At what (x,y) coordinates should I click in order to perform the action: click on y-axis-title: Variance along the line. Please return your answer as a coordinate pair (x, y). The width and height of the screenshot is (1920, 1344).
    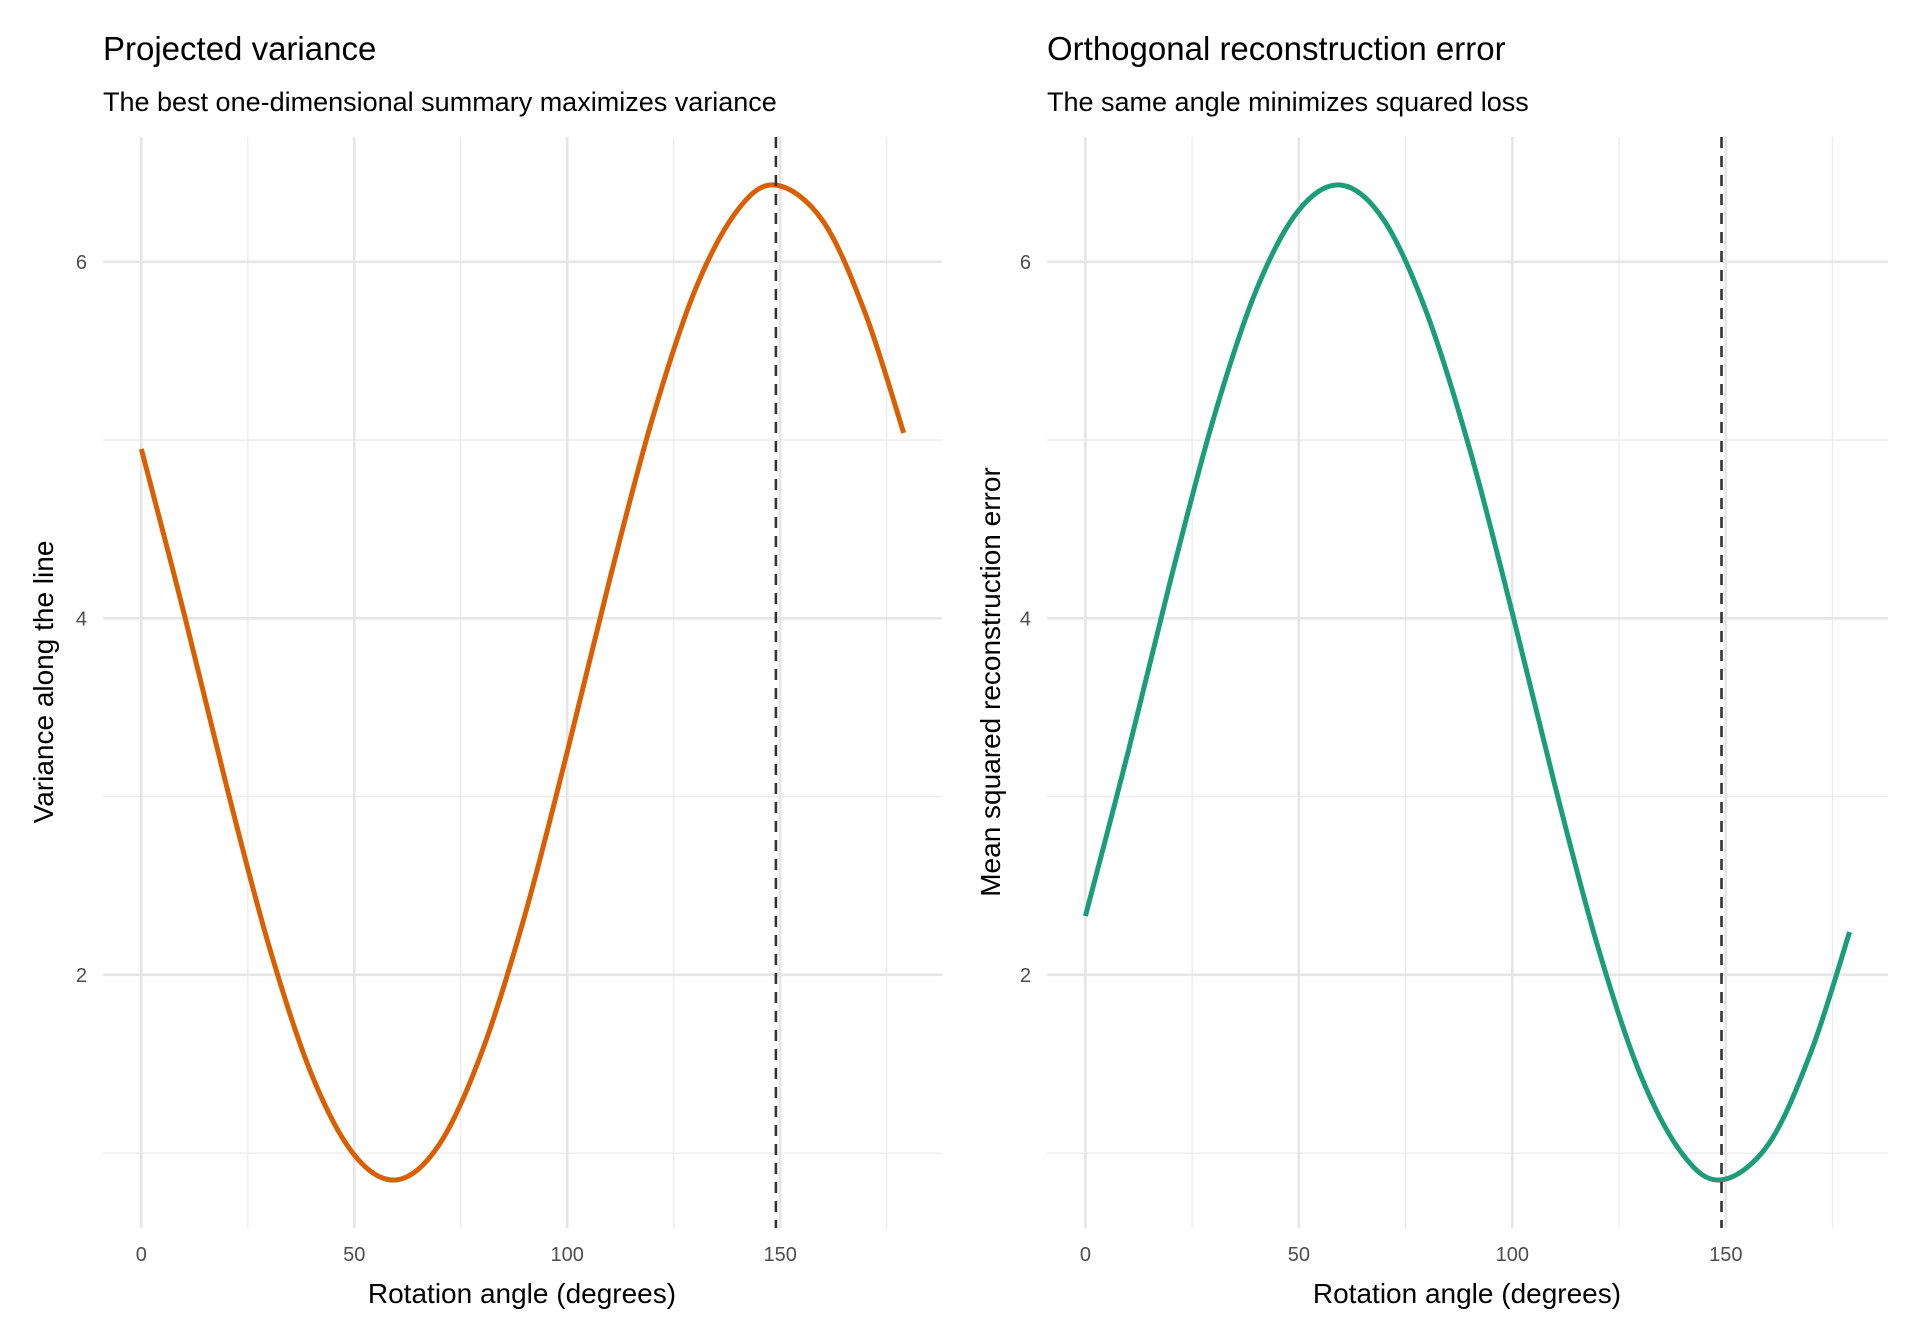
    Looking at the image, I should click on (43, 682).